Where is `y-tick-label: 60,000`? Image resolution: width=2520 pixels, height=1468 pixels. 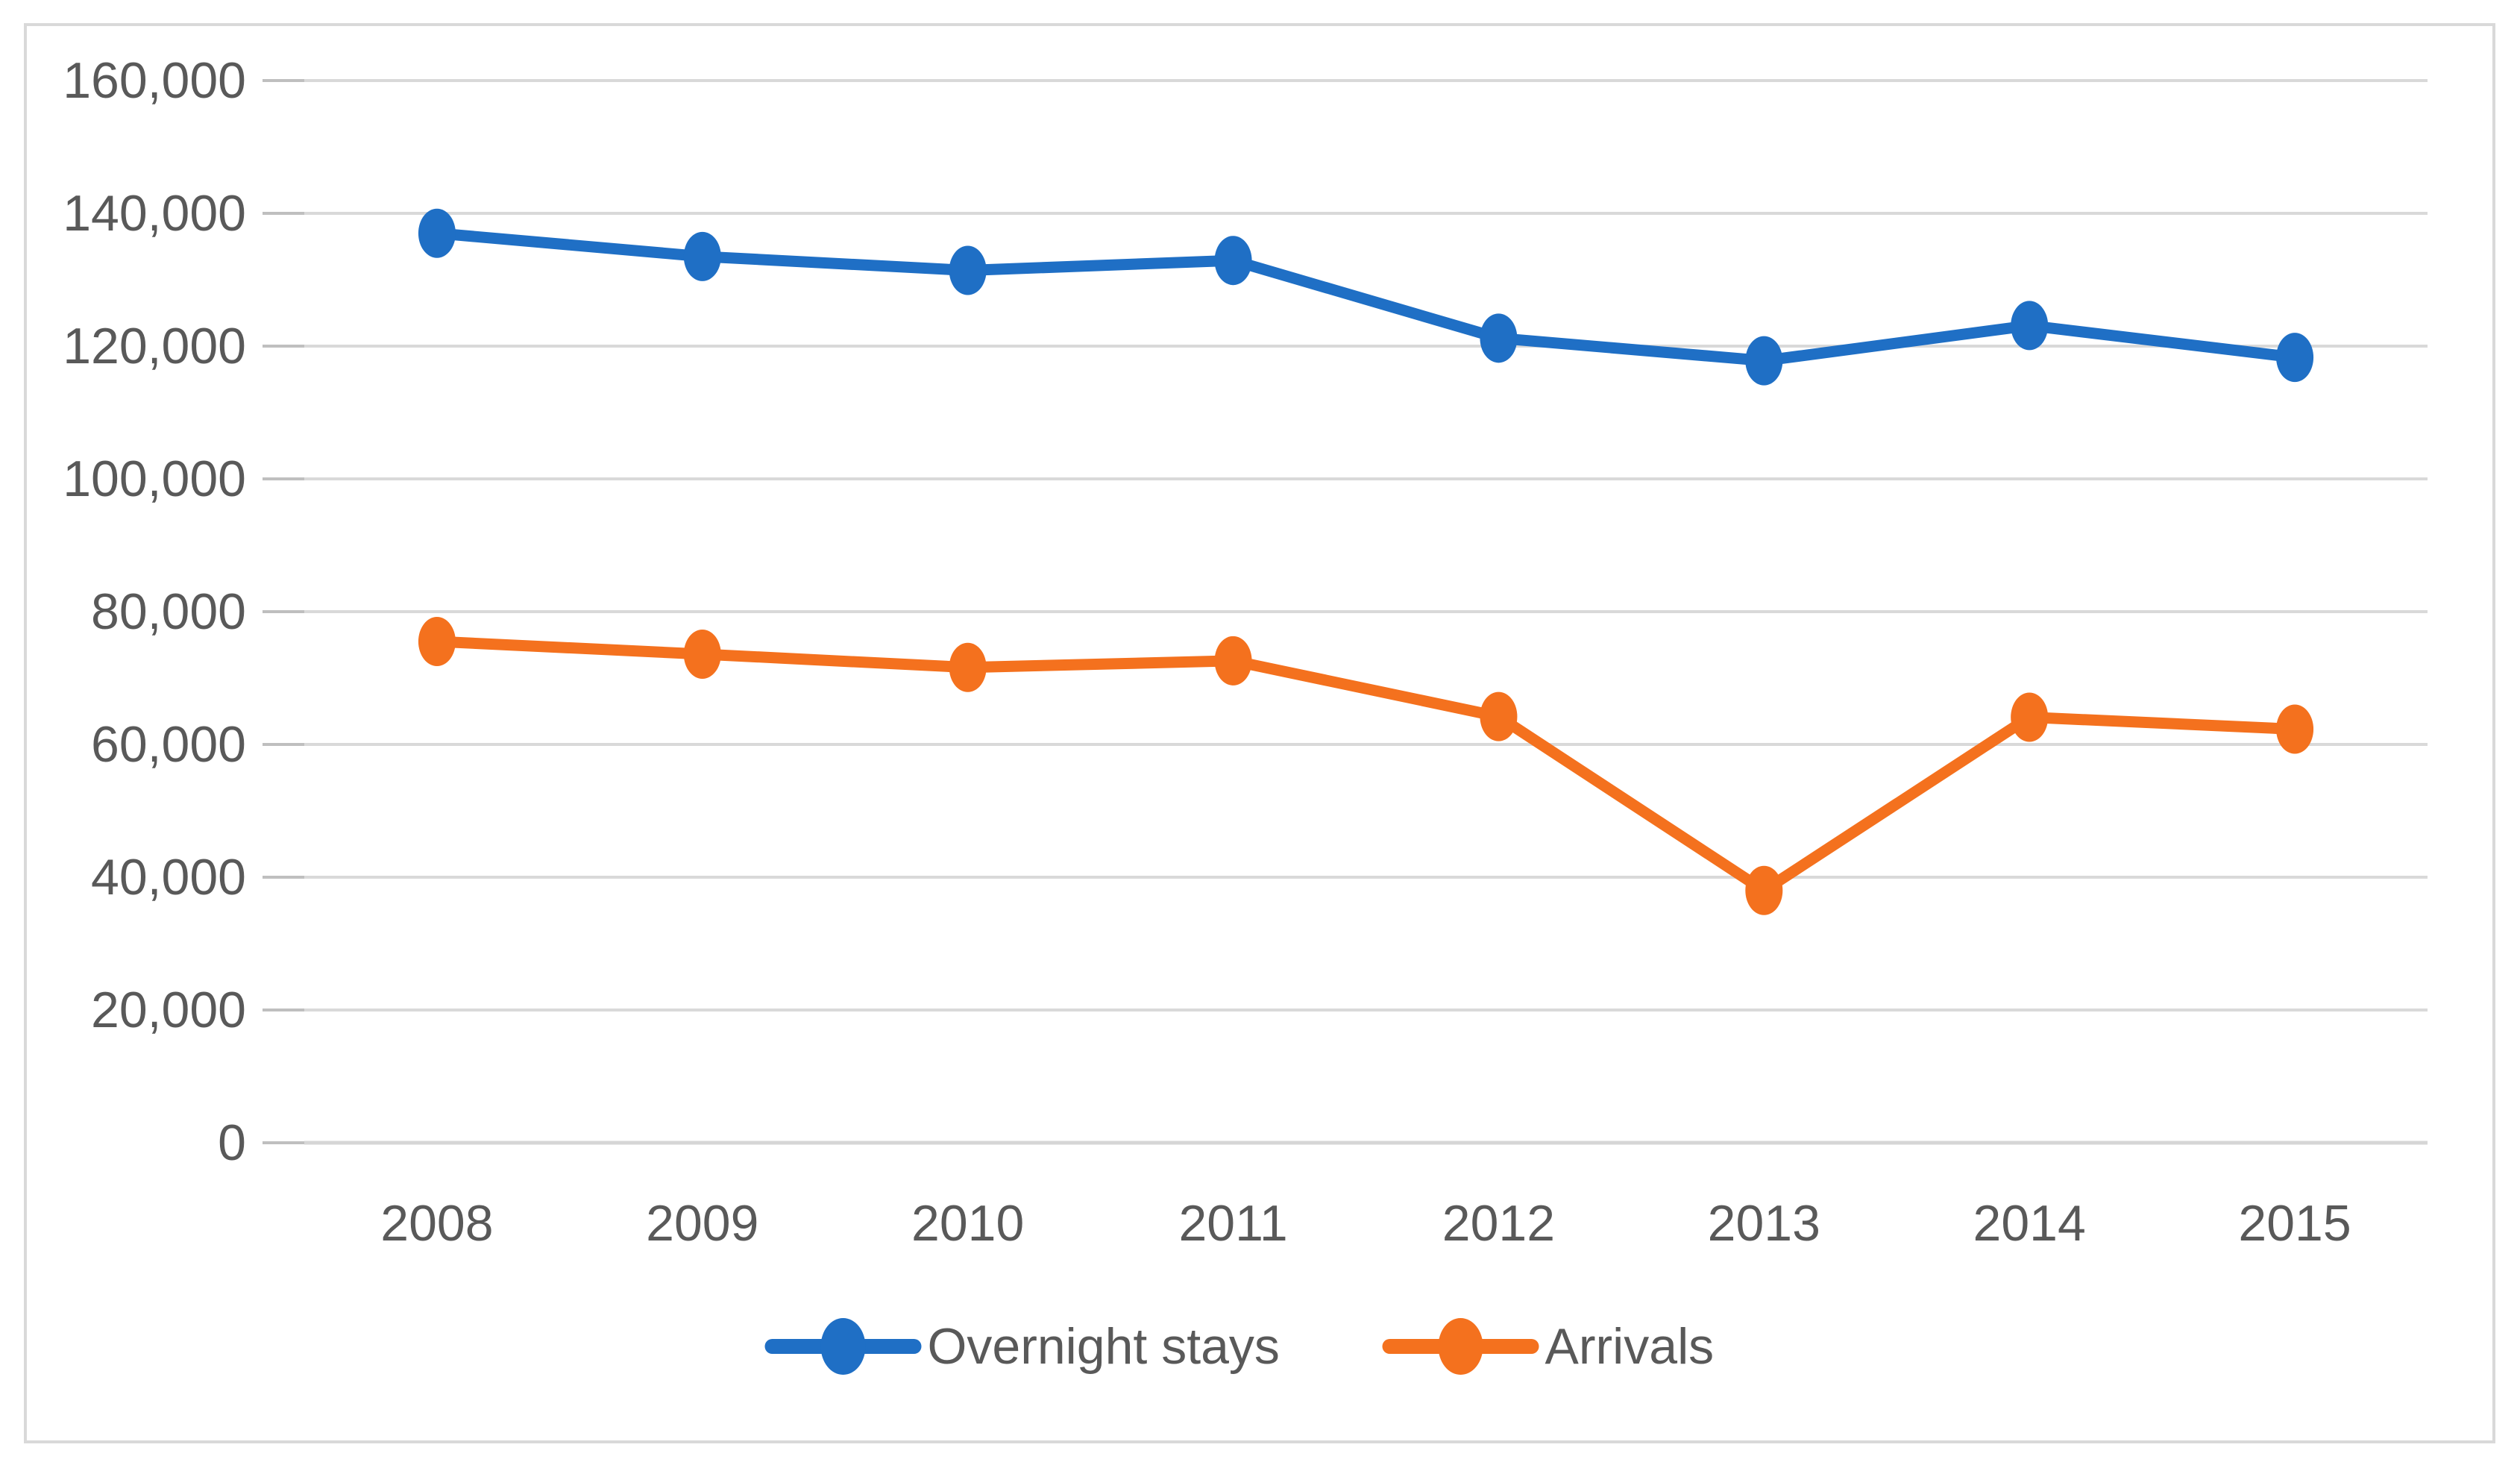
y-tick-label: 60,000 is located at coordinates (168, 744).